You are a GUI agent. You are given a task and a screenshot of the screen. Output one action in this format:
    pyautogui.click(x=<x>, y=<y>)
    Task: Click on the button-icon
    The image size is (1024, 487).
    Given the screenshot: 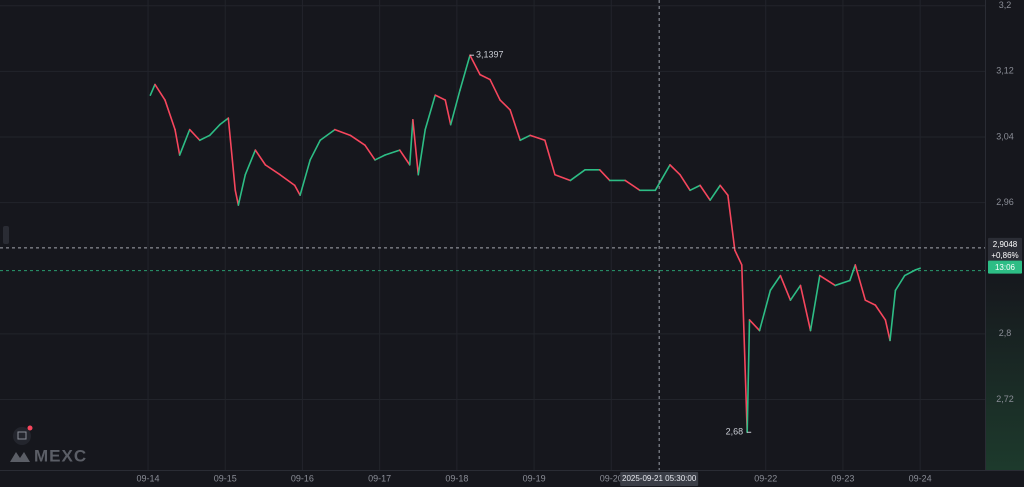 What is the action you would take?
    pyautogui.click(x=22, y=435)
    